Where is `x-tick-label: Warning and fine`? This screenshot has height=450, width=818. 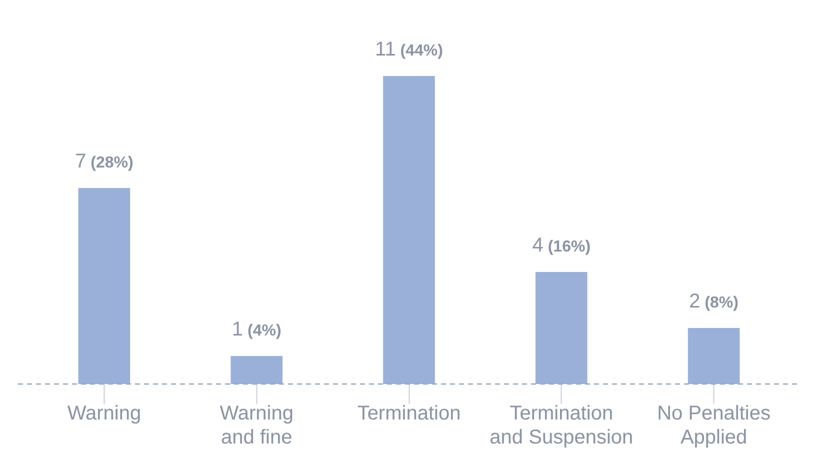
x-tick-label: Warning and fine is located at coordinates (257, 425).